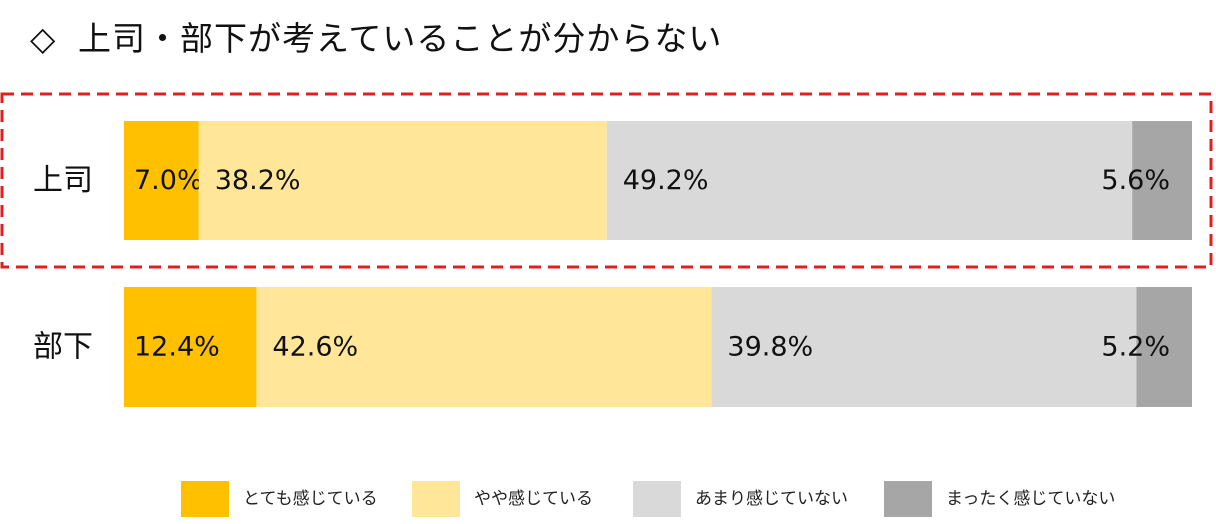 The height and width of the screenshot is (524, 1216). Describe the element at coordinates (1135, 347) in the screenshot. I see `data-label-none-1: 5.2%` at that location.